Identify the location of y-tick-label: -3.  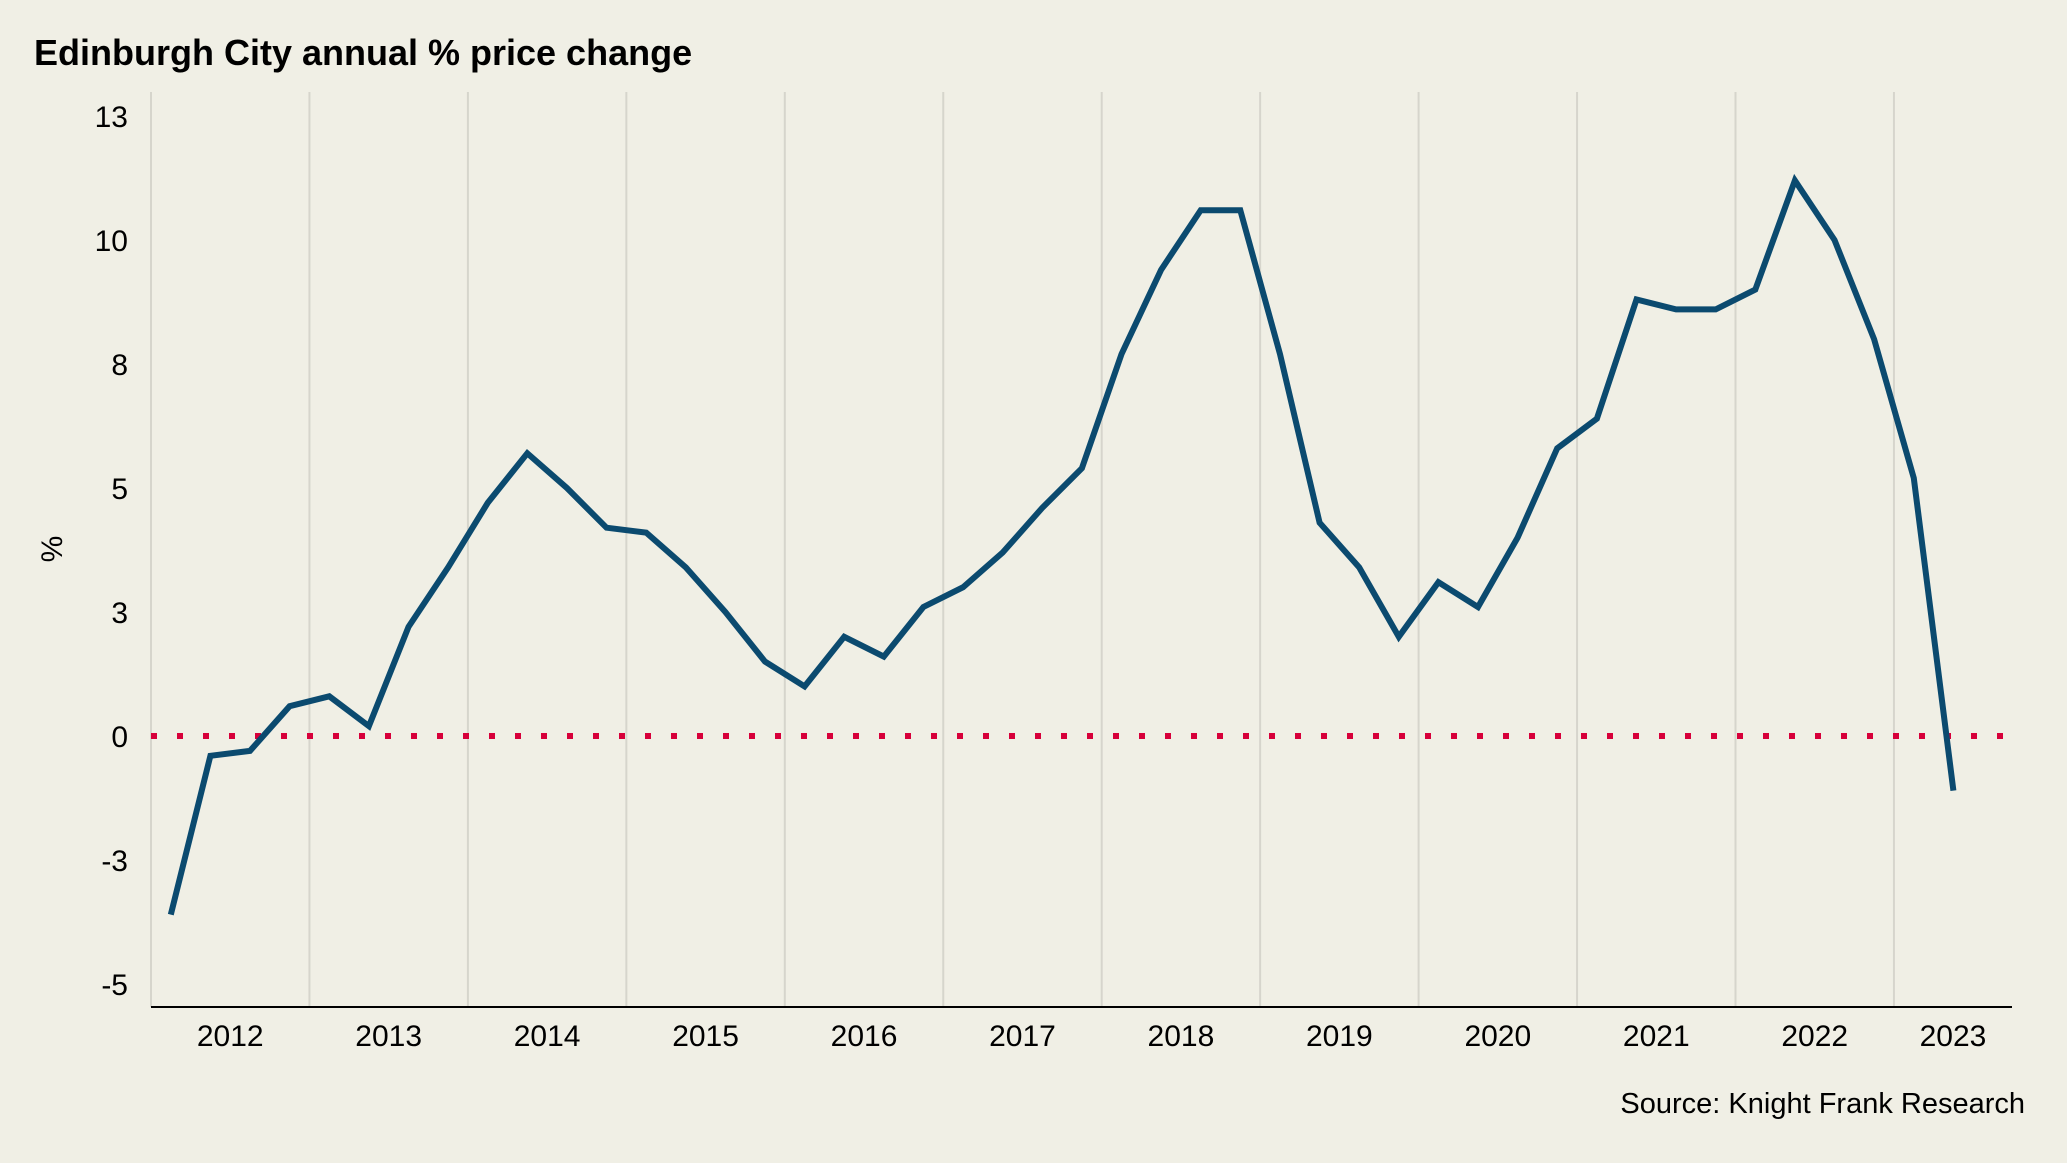
(114, 861).